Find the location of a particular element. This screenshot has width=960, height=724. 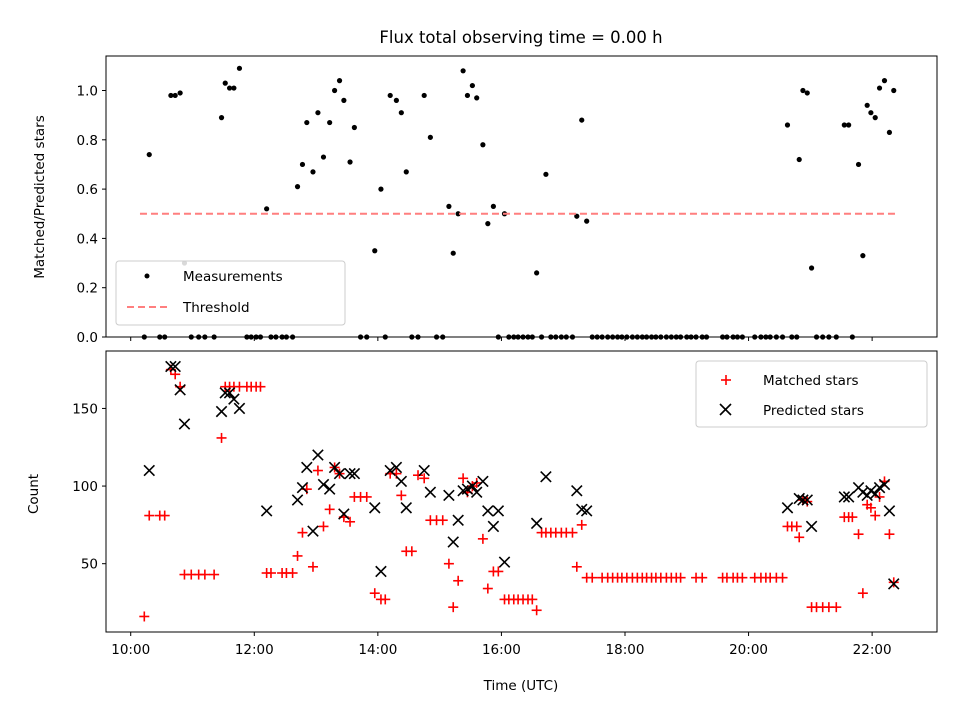

legend-predicted-label: Predicted stars is located at coordinates (813, 411).